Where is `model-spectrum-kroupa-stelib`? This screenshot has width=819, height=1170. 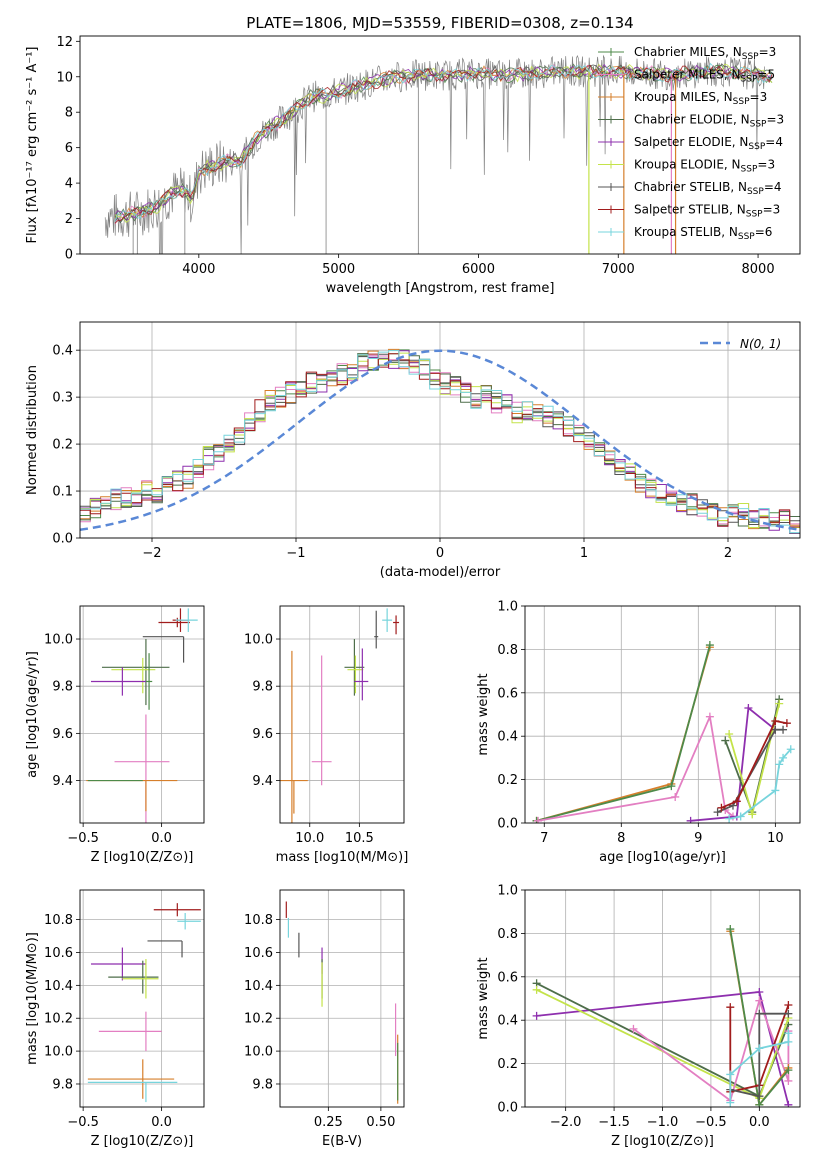
model-spectrum-kroupa-stelib is located at coordinates (443, 142).